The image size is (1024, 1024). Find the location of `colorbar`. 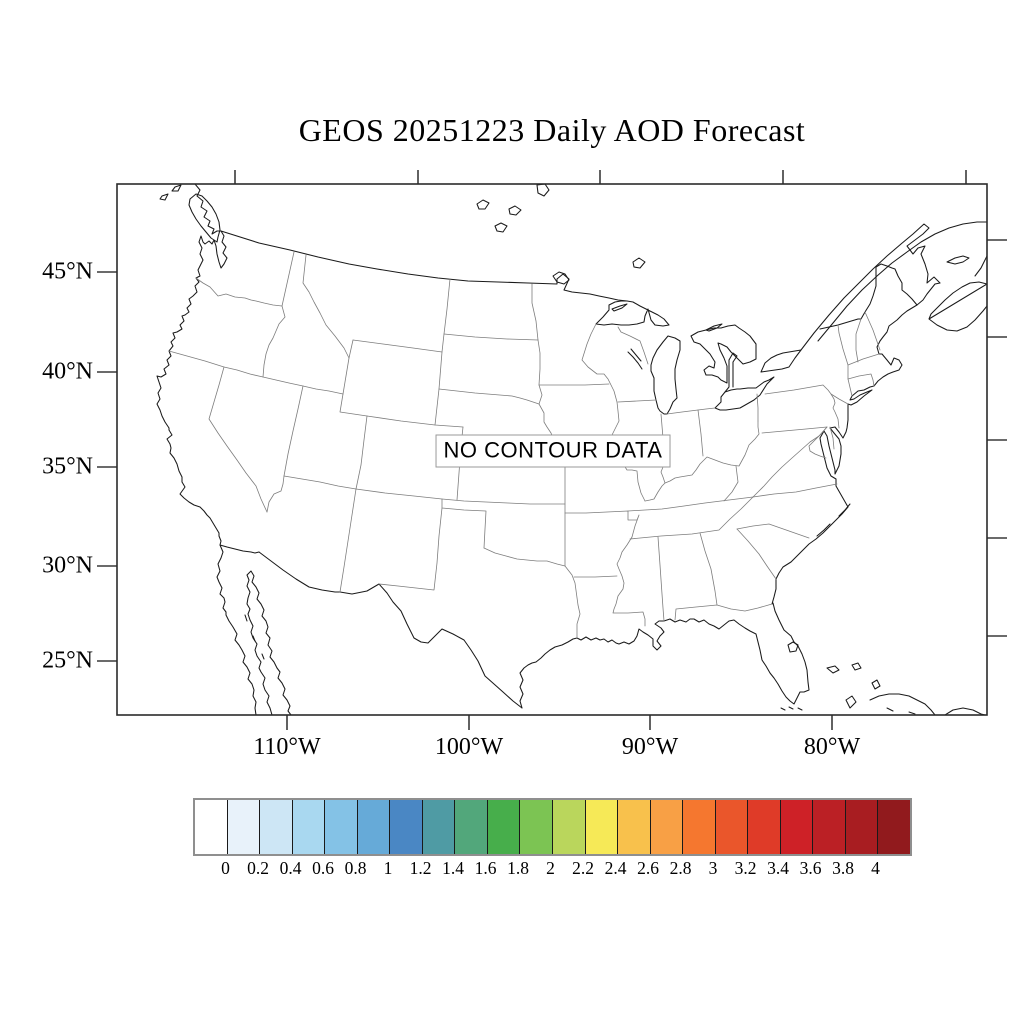

colorbar is located at coordinates (552, 827).